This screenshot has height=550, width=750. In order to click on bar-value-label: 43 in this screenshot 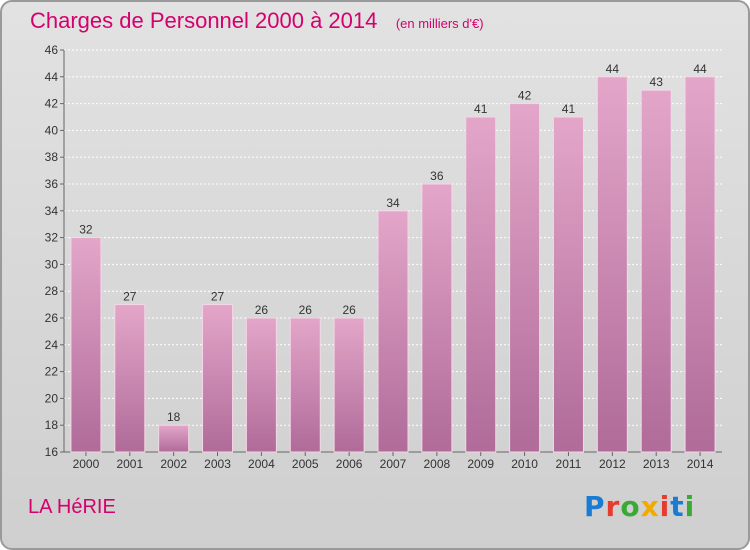, I will do `click(657, 82)`.